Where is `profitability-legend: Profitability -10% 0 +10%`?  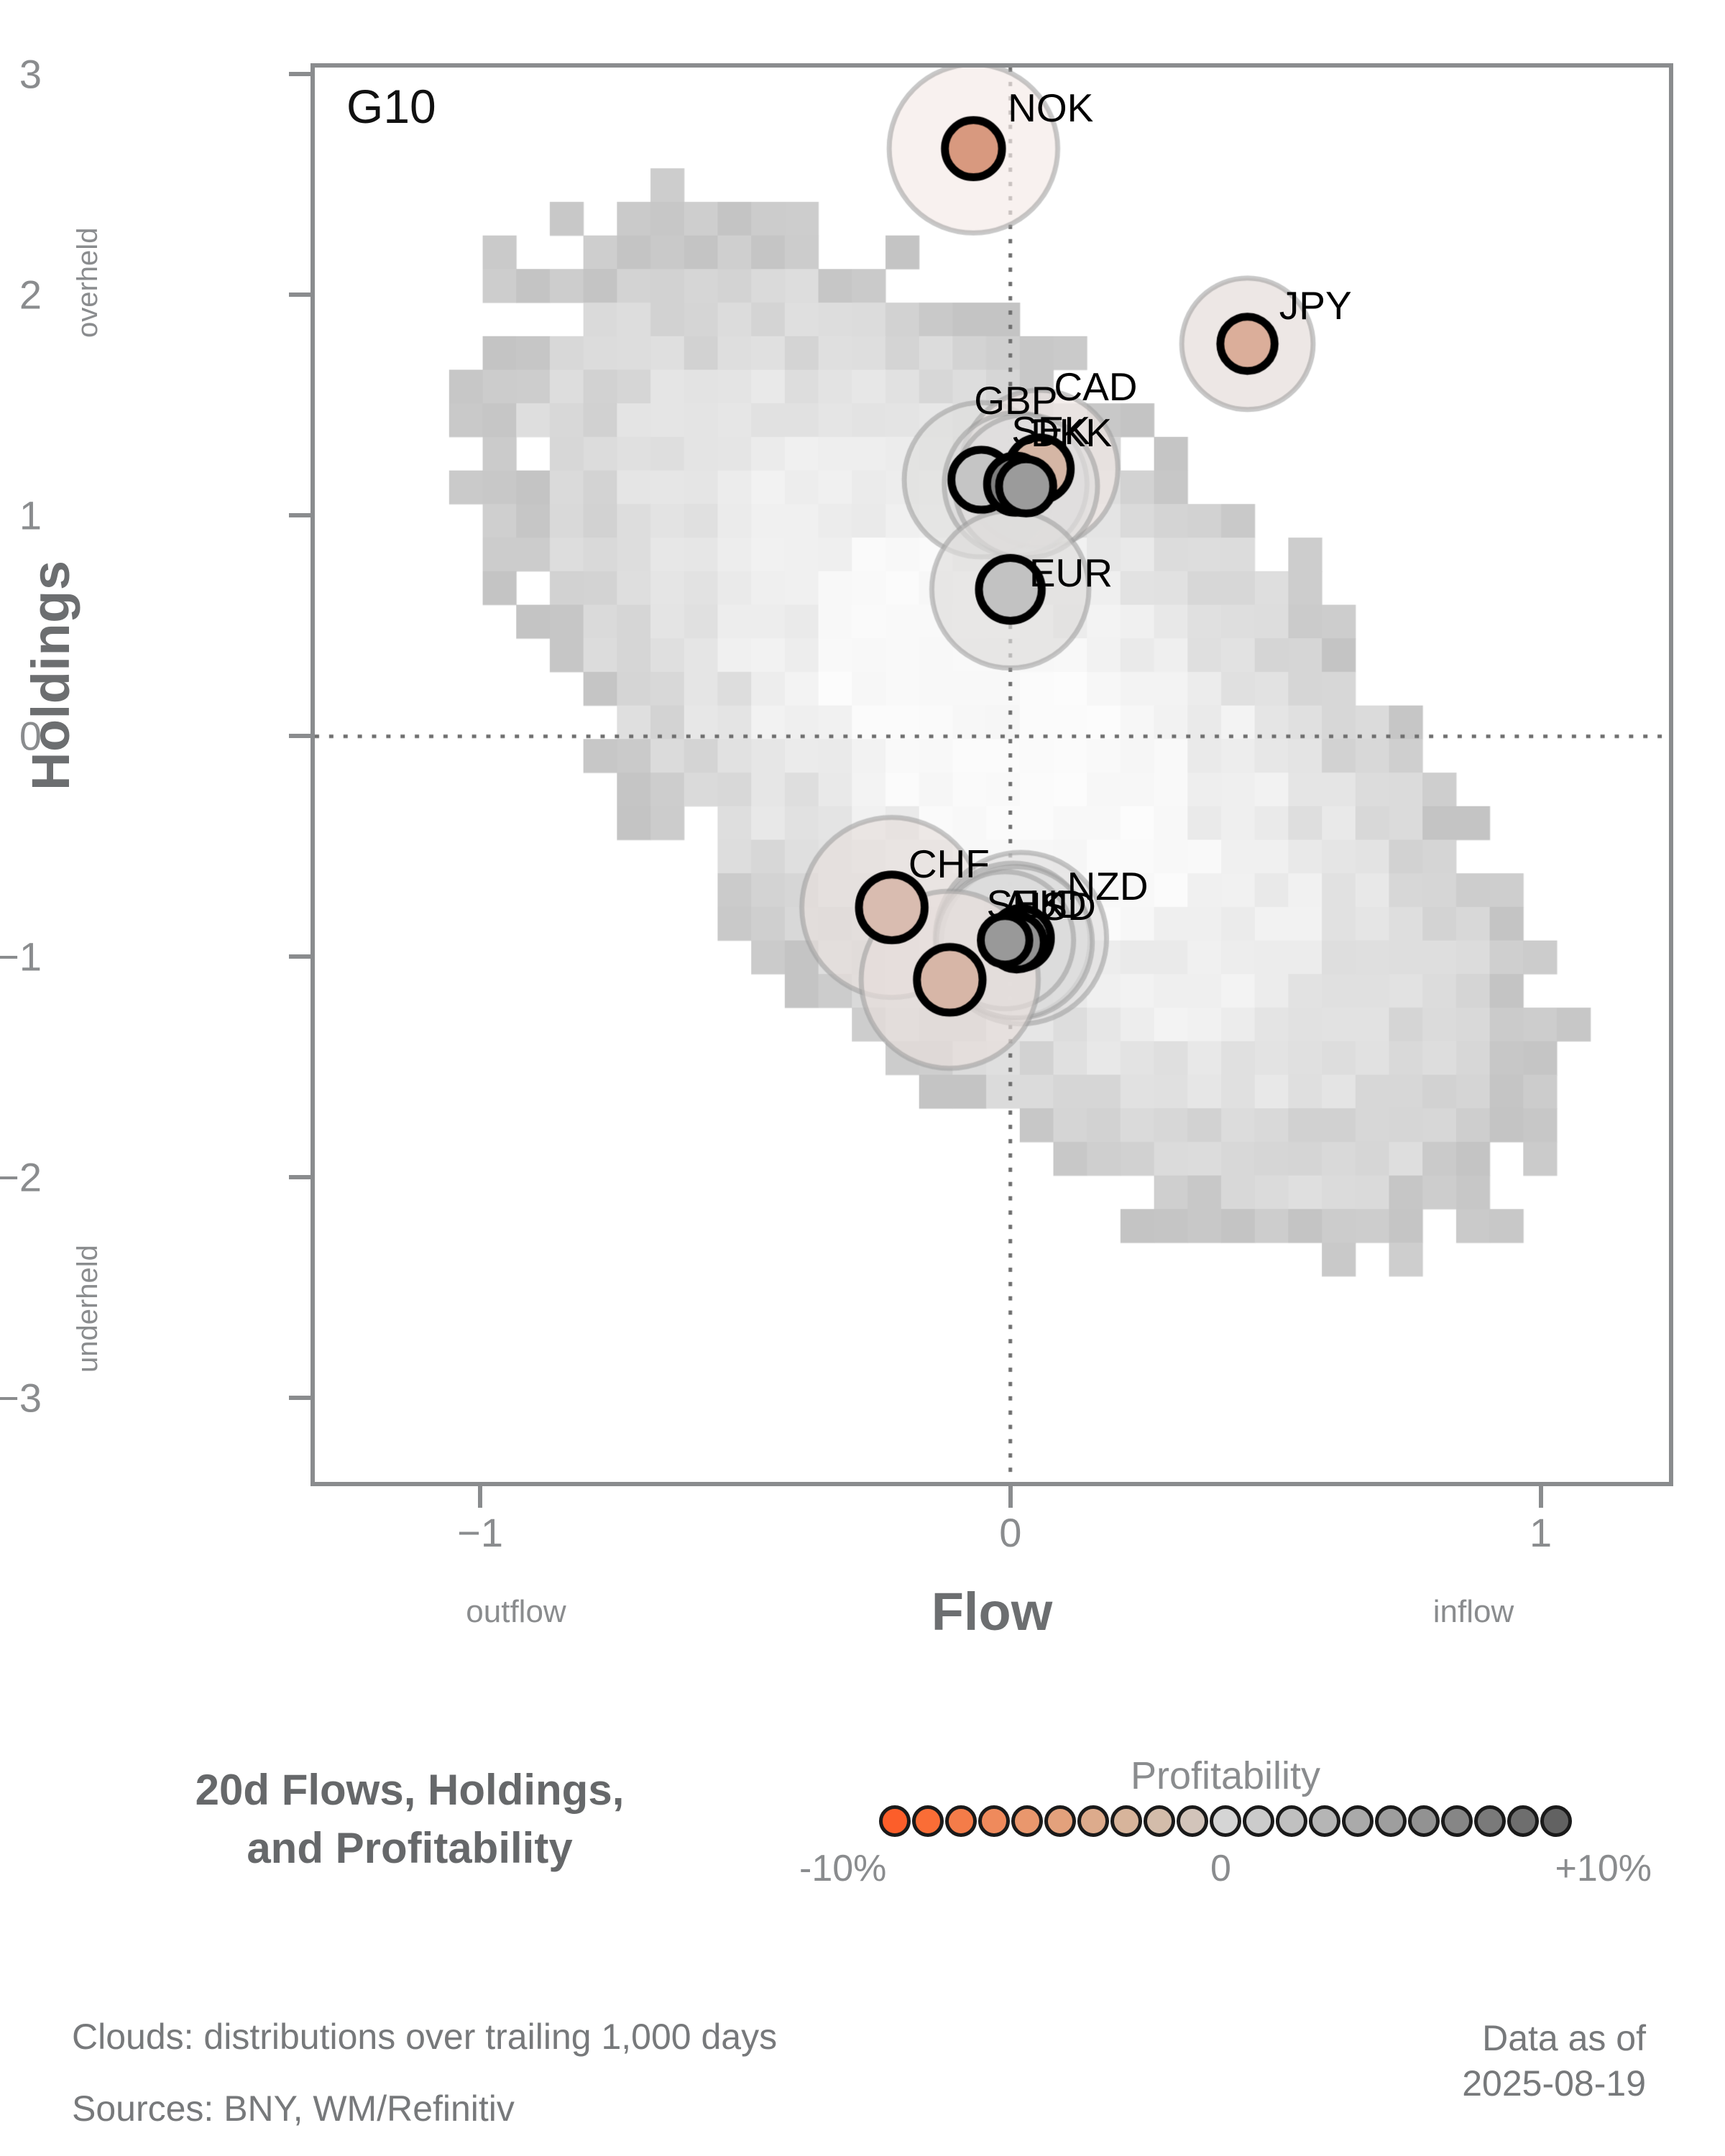
profitability-legend: Profitability -10% 0 +10% is located at coordinates (1225, 1822).